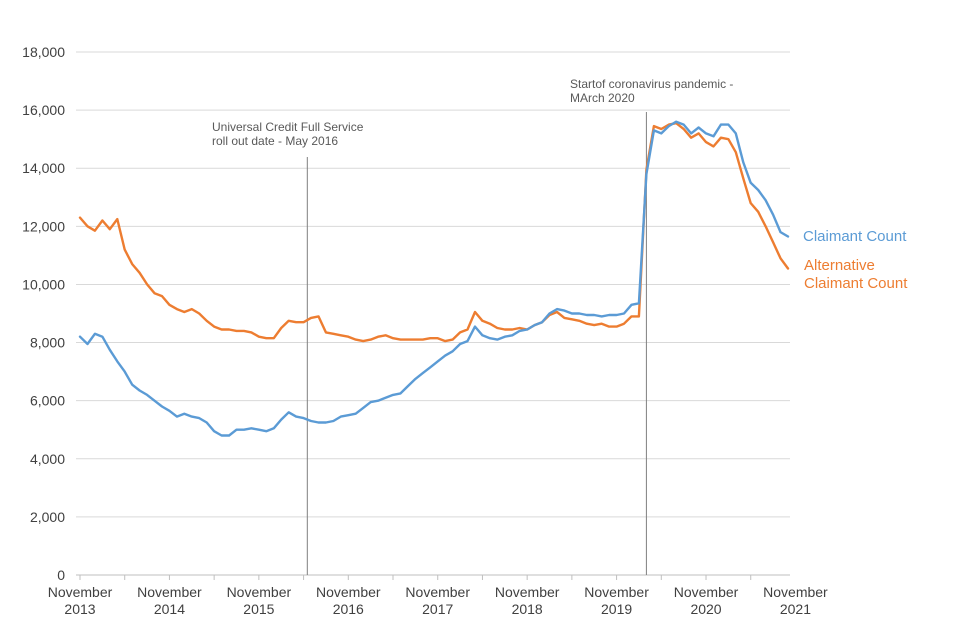 This screenshot has height=640, width=960. Describe the element at coordinates (47, 459) in the screenshot. I see `y-tick-label: 4,000` at that location.